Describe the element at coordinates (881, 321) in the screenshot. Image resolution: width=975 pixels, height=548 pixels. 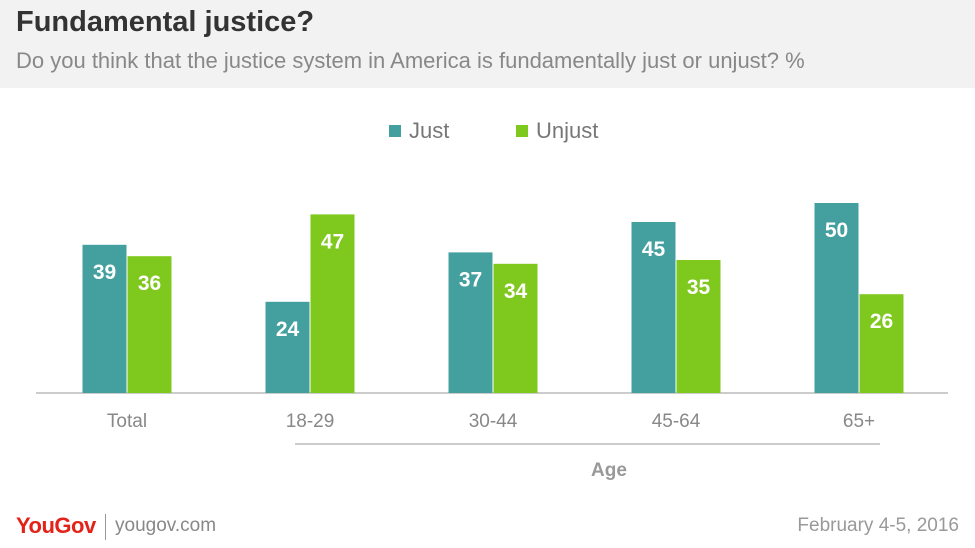
I see `data-label-unjust-4: 26` at that location.